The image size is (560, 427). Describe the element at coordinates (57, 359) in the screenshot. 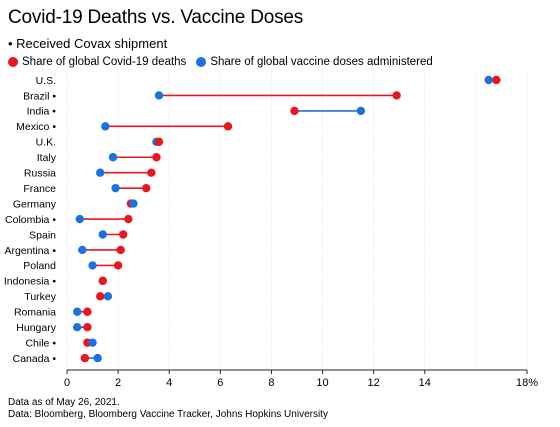

I see `row-19: Canada •` at that location.